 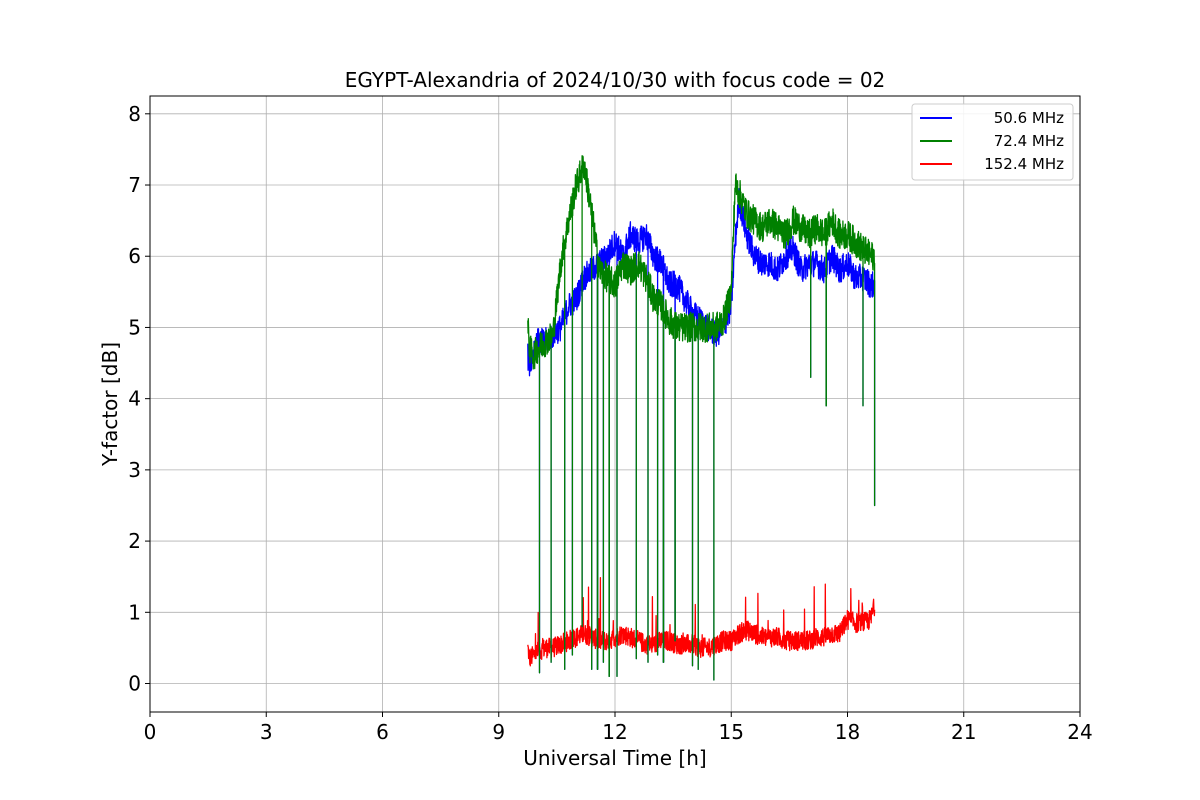 I want to click on legend-label: 72.4 MHz, so click(x=1029, y=141).